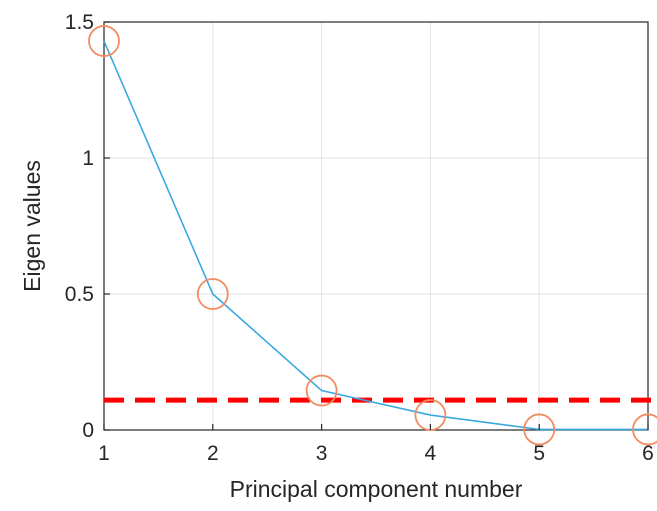 The width and height of the screenshot is (657, 511). Describe the element at coordinates (88, 158) in the screenshot. I see `y-tick-label: 1` at that location.